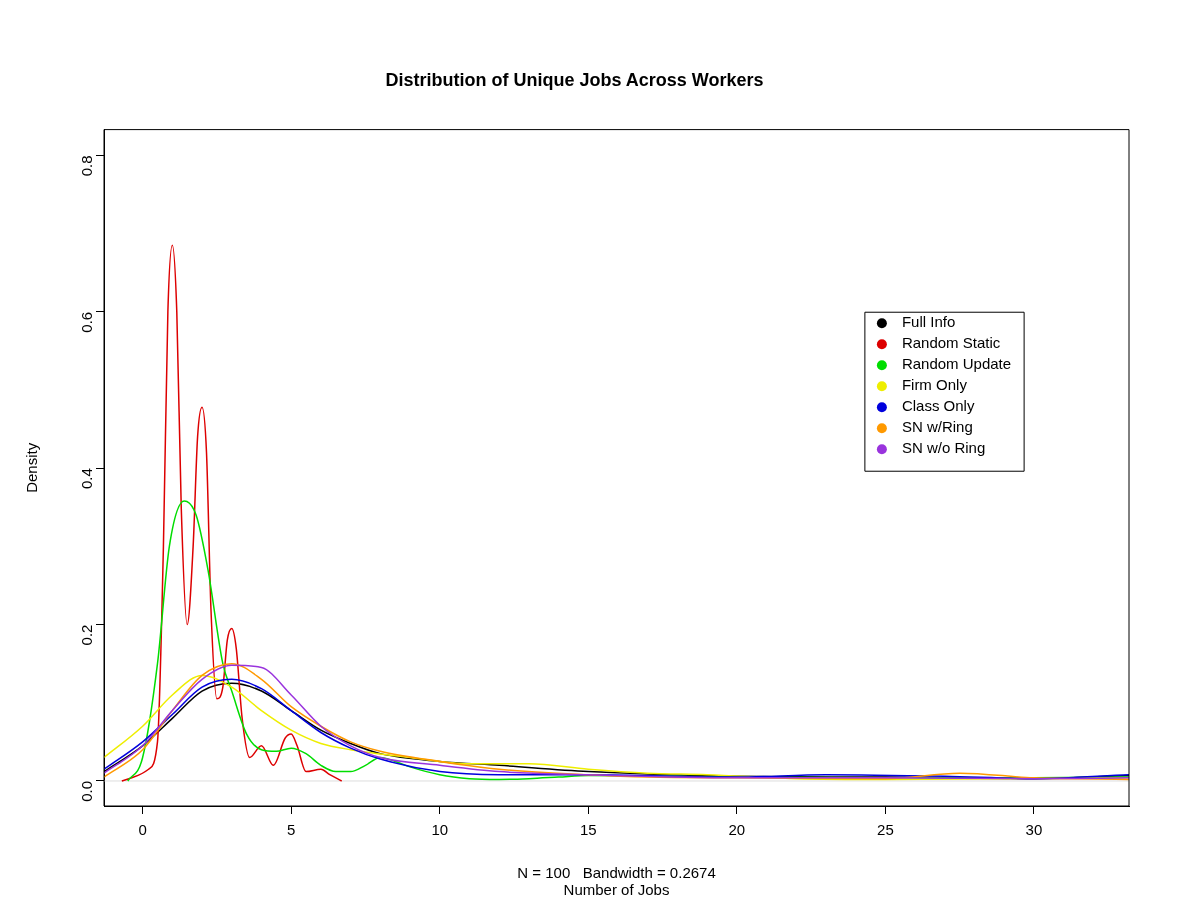  I want to click on x-tick-label: 0, so click(142, 830).